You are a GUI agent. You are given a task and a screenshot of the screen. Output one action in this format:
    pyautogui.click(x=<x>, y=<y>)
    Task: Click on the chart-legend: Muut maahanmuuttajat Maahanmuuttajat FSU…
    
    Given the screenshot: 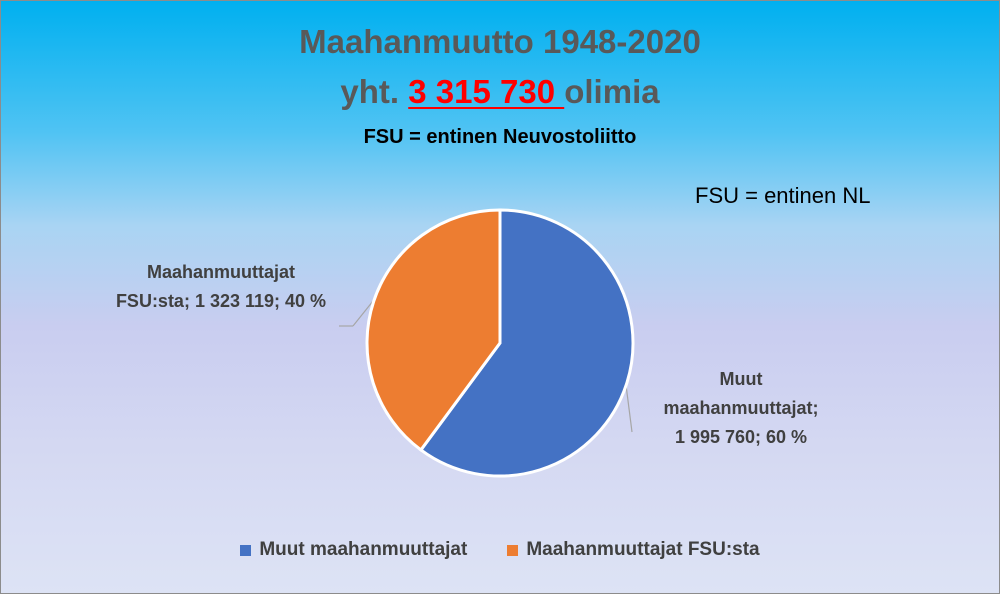 What is the action you would take?
    pyautogui.click(x=500, y=550)
    